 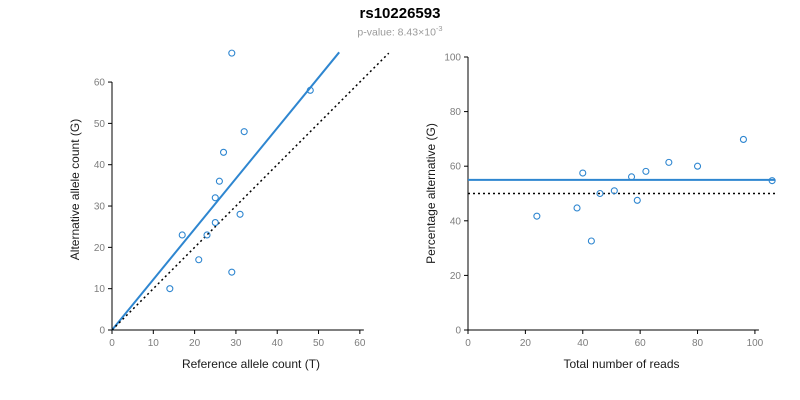 What do you see at coordinates (755, 343) in the screenshot?
I see `x-tick-label: 100` at bounding box center [755, 343].